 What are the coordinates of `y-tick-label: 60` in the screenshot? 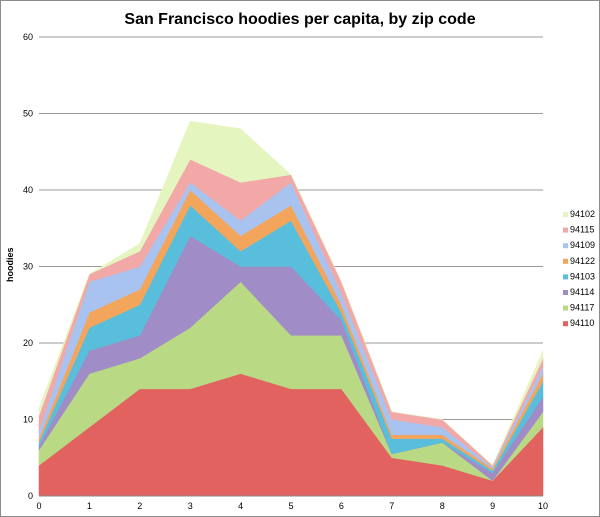 It's located at (28, 37).